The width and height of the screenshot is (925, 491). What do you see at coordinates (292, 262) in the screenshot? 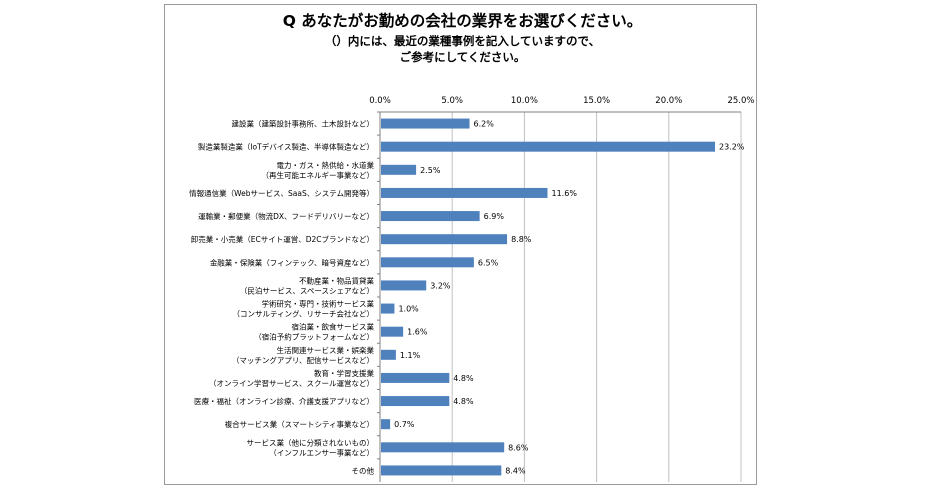
I see `category-label: 金融業・保険業（フィンテック、暗号資産など）` at bounding box center [292, 262].